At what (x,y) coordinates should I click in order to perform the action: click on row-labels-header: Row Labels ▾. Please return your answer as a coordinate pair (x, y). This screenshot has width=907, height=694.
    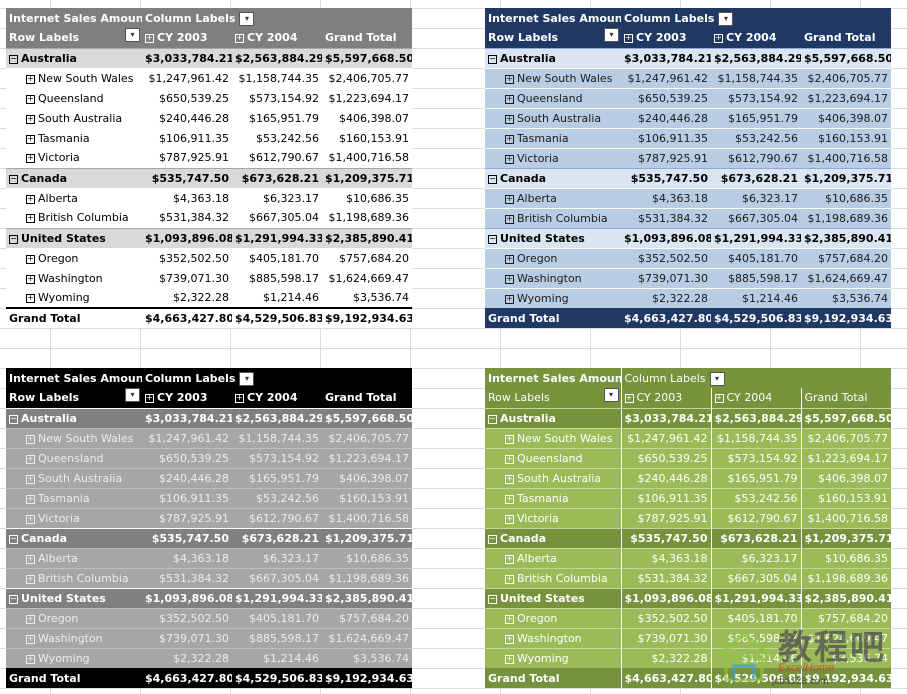
    Looking at the image, I should click on (74, 38).